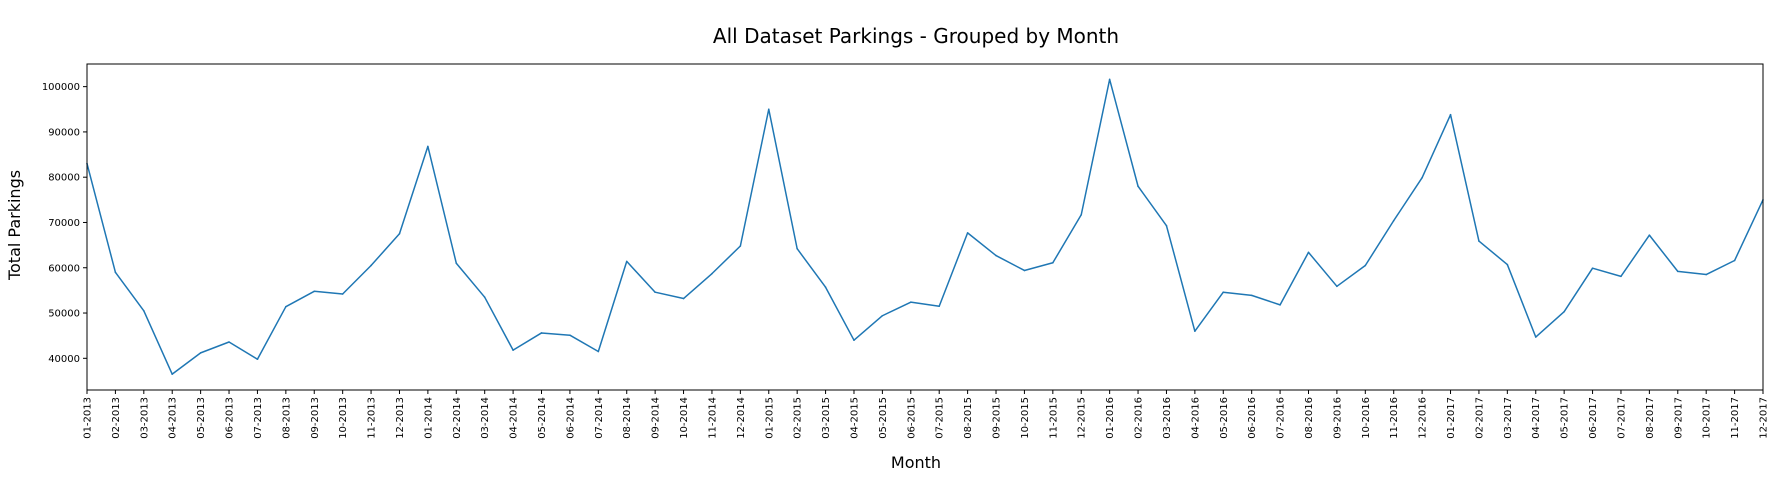  I want to click on y-tick-label: 80000, so click(64, 178).